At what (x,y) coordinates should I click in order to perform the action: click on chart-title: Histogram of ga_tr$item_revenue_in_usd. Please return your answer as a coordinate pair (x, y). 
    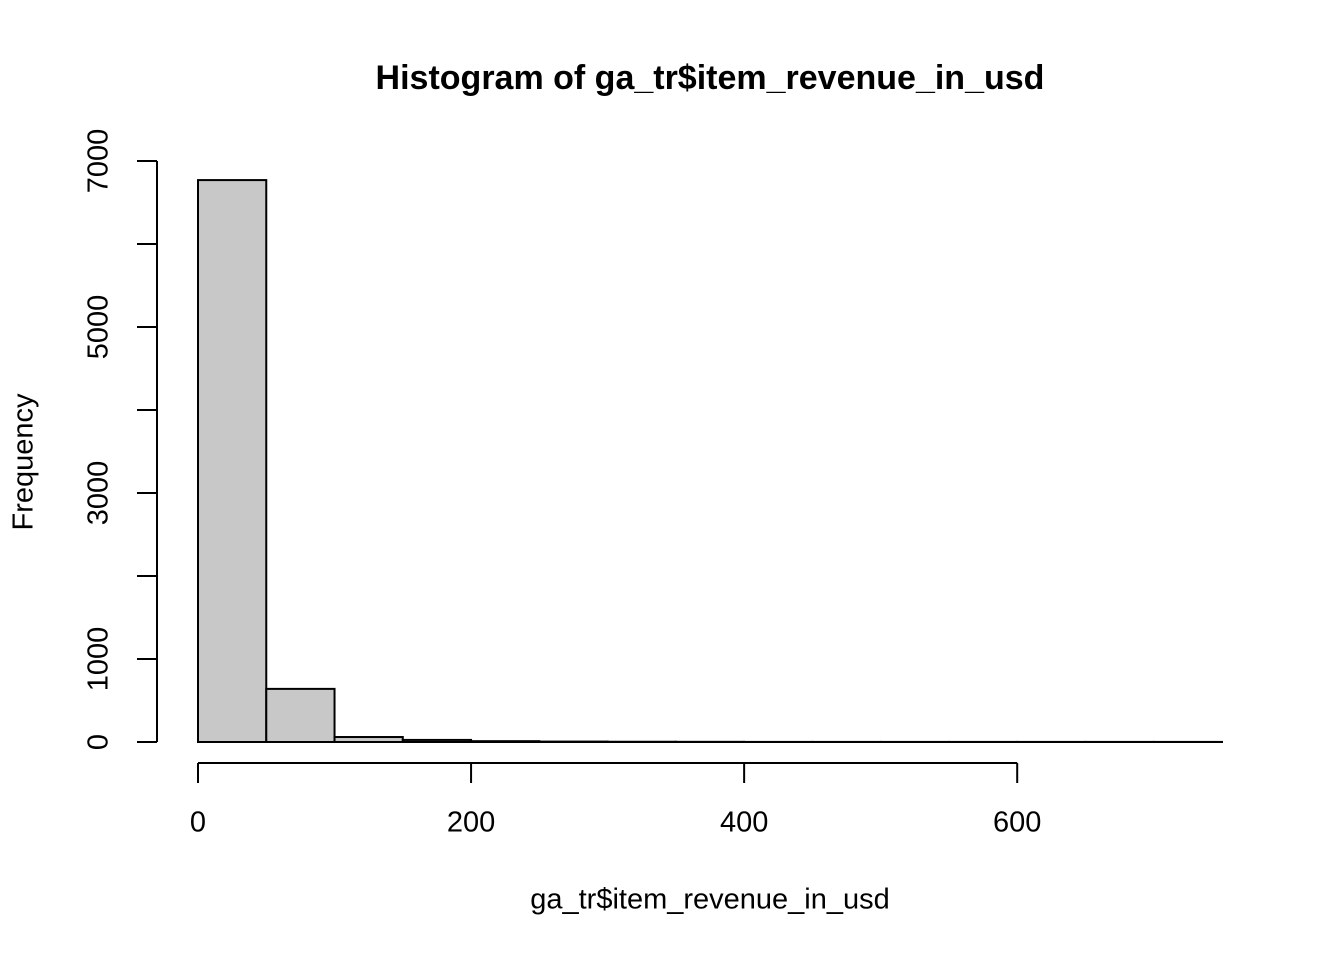
    Looking at the image, I should click on (710, 78).